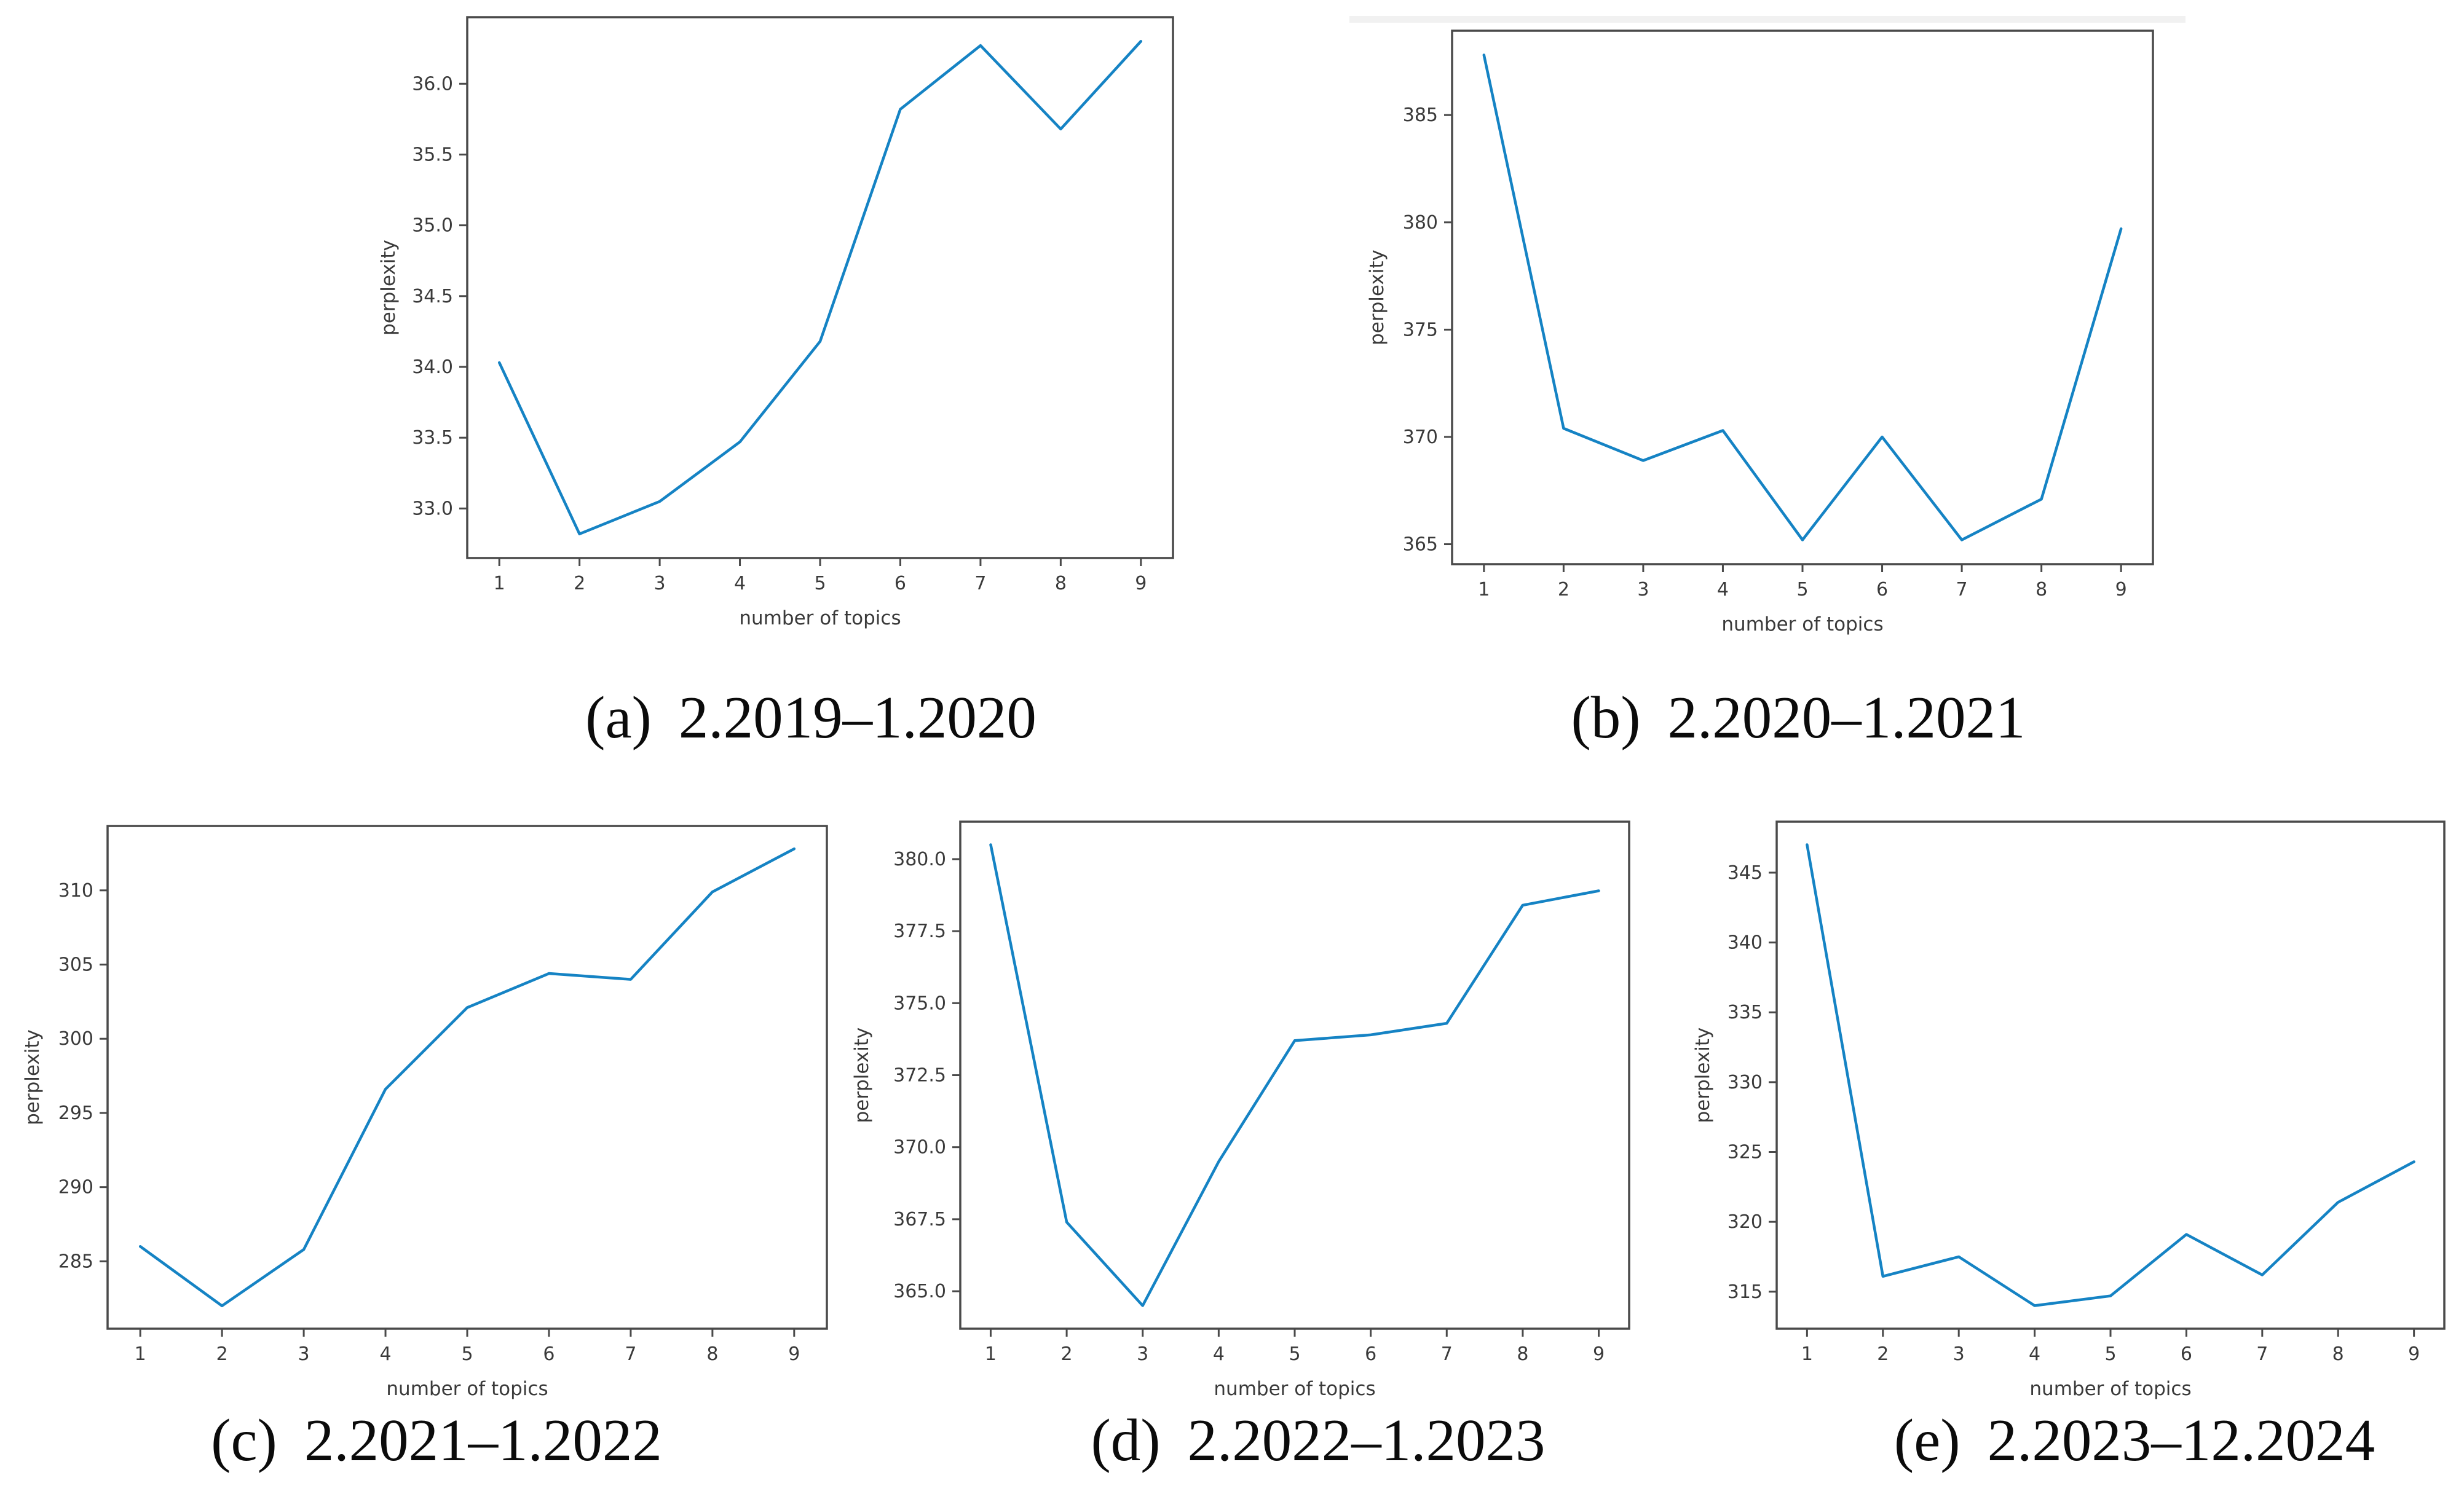  Describe the element at coordinates (1421, 115) in the screenshot. I see `y-tick-label: 385` at that location.